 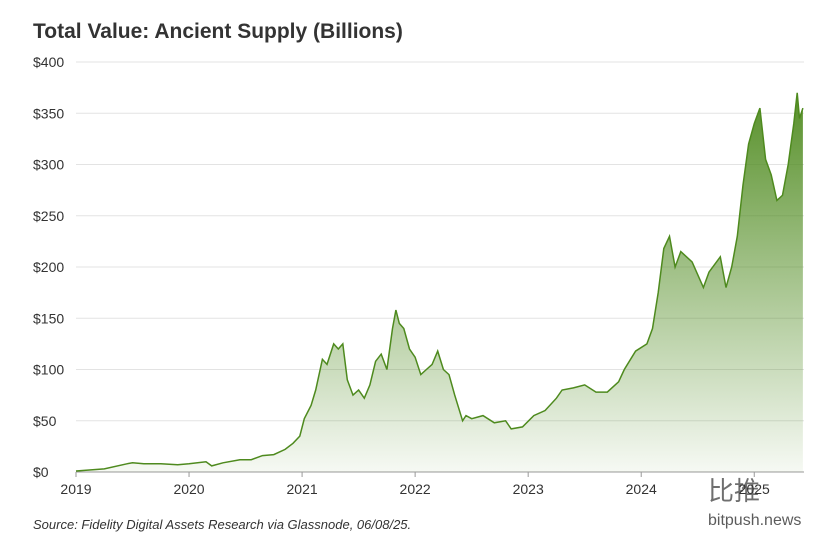 I want to click on y-tick-label: $250, so click(x=48, y=216).